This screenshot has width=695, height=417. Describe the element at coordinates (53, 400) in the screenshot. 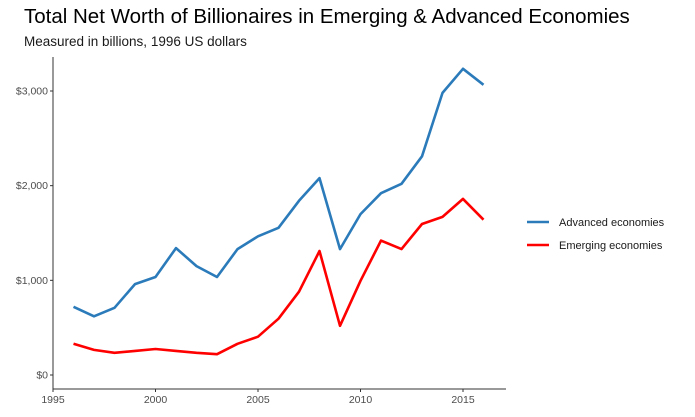

I see `x-tick-label: 1995` at that location.